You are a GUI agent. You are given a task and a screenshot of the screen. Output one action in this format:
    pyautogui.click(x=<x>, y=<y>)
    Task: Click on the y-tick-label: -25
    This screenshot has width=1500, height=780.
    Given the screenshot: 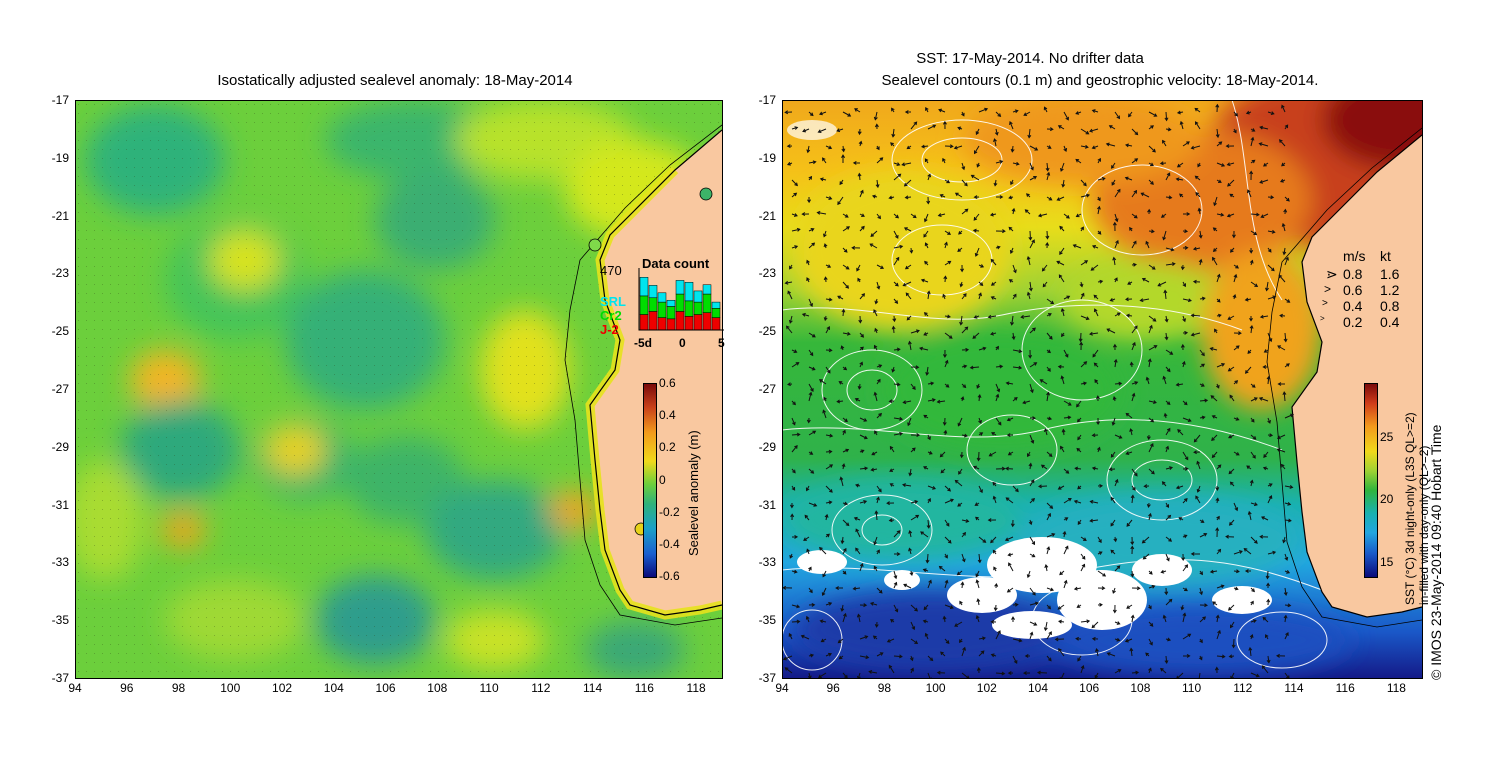 What is the action you would take?
    pyautogui.click(x=60, y=331)
    